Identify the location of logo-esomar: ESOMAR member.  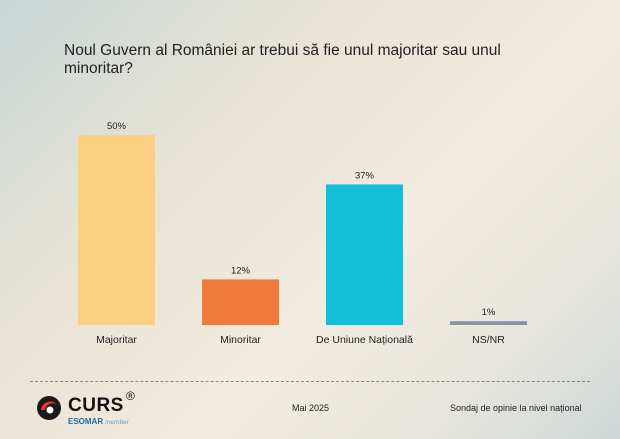
(98, 421).